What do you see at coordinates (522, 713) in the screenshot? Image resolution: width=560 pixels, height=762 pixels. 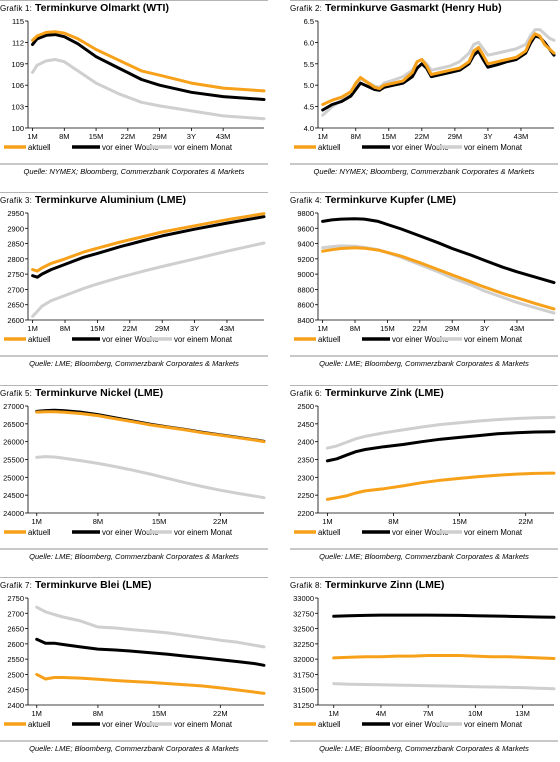 I see `x-tick-label: 13M` at bounding box center [522, 713].